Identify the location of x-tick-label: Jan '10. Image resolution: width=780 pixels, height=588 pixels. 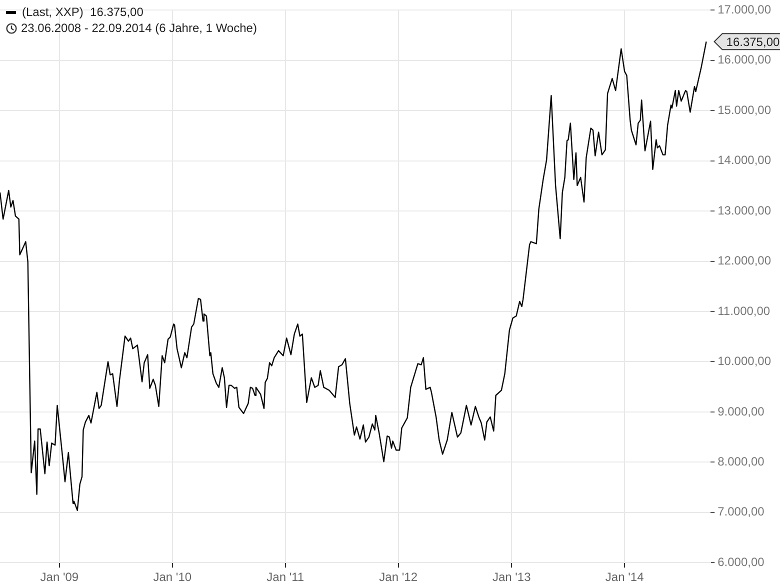
(172, 577).